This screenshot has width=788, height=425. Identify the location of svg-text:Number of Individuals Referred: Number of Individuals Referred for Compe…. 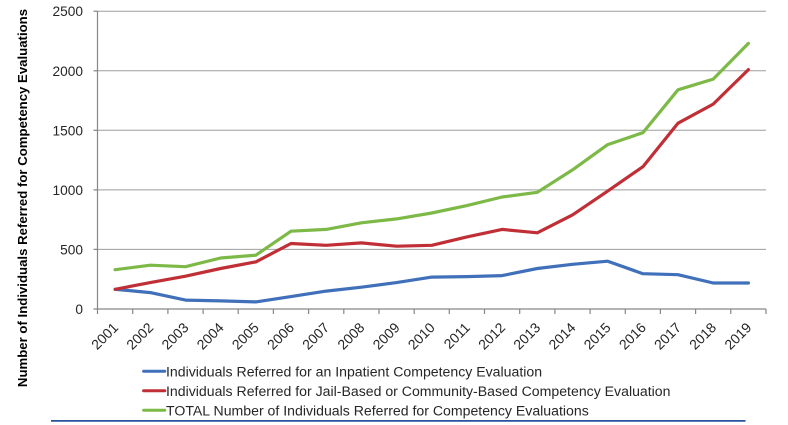
(22, 198).